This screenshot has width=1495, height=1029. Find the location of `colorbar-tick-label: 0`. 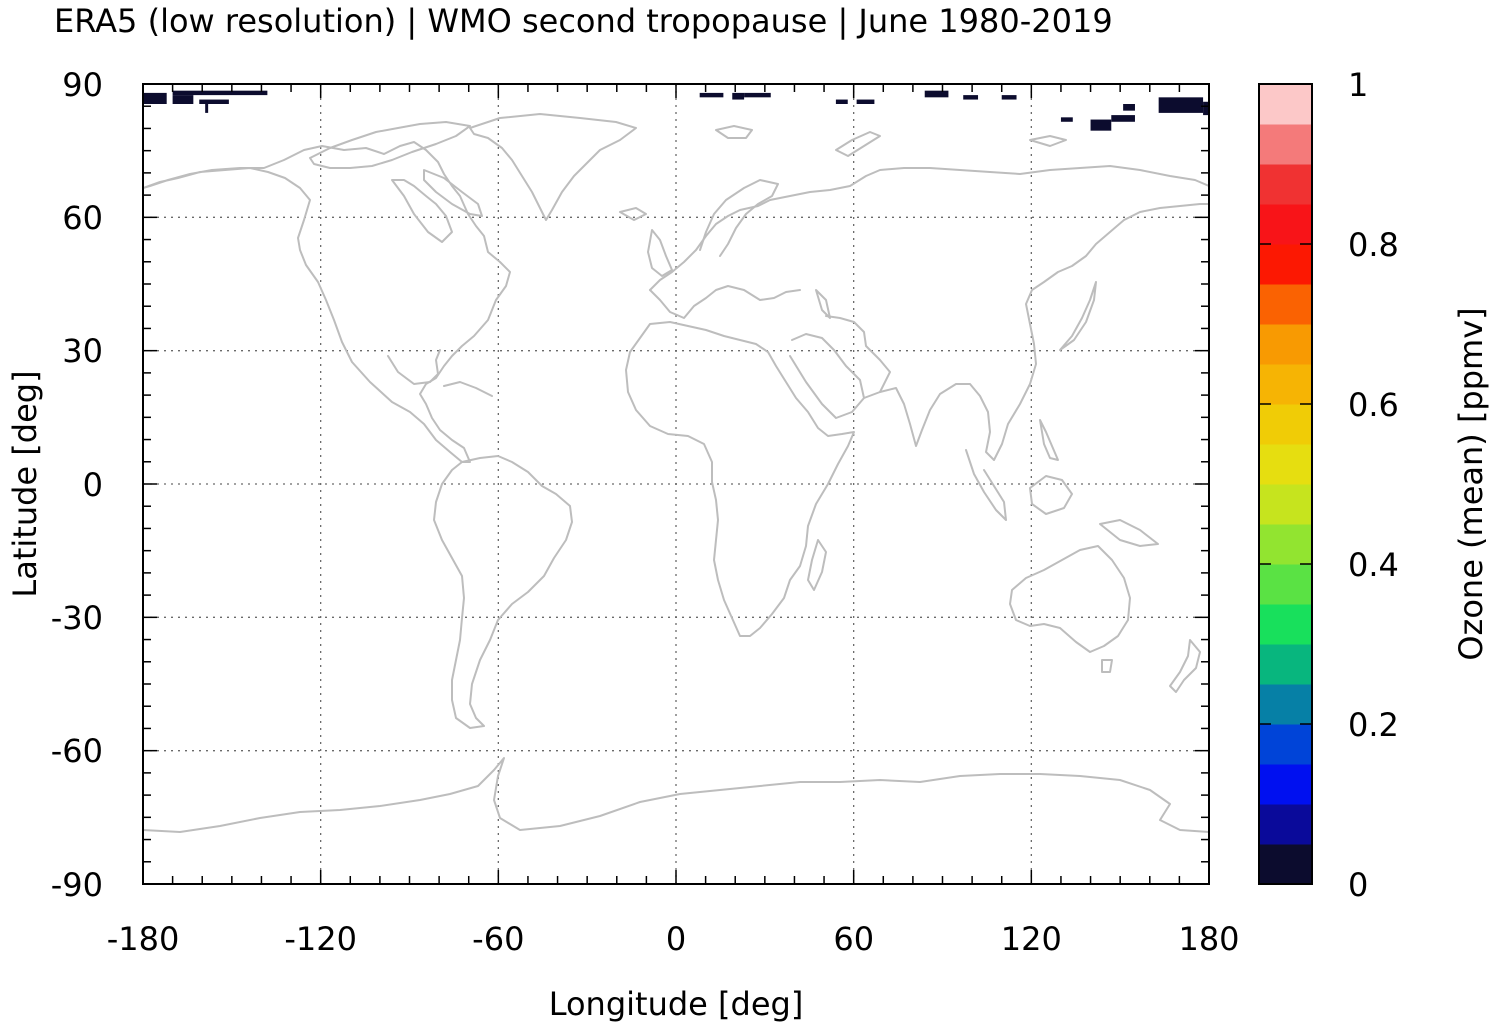

colorbar-tick-label: 0 is located at coordinates (1358, 885).